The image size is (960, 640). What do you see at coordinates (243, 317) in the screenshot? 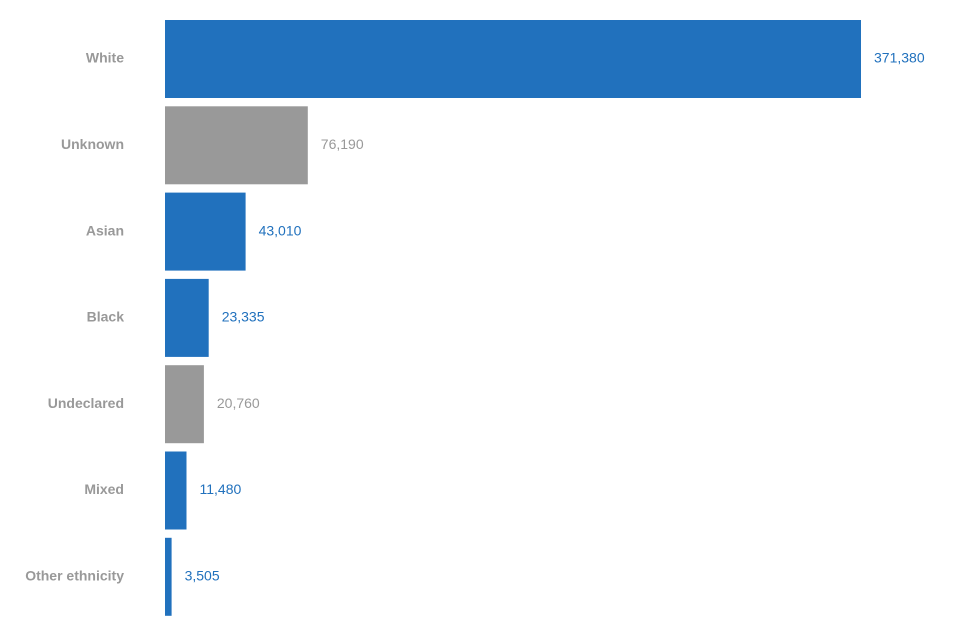
I see `value-label-black: 23,335` at bounding box center [243, 317].